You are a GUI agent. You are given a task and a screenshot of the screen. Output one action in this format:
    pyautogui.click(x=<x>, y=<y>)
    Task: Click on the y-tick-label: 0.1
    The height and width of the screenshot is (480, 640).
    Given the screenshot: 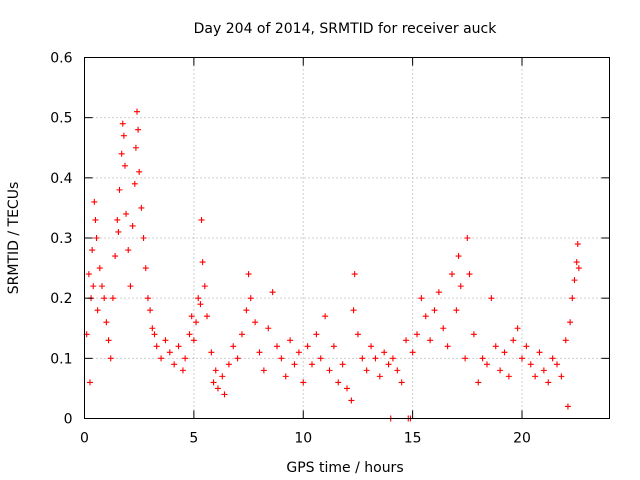 What is the action you would take?
    pyautogui.click(x=61, y=359)
    